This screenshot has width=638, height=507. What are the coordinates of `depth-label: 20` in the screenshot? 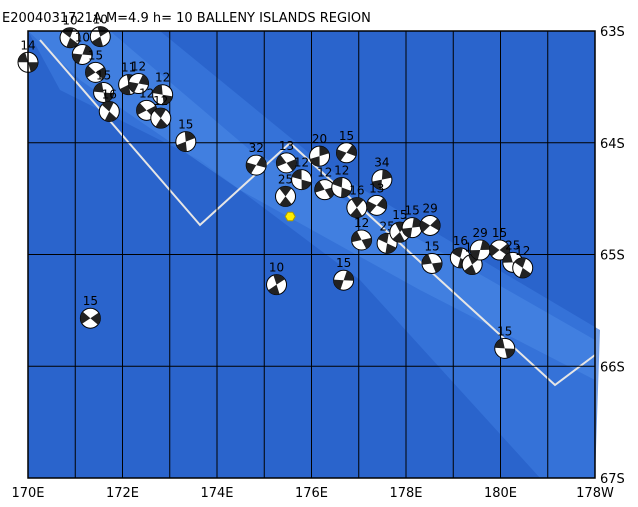 It's located at (319, 139).